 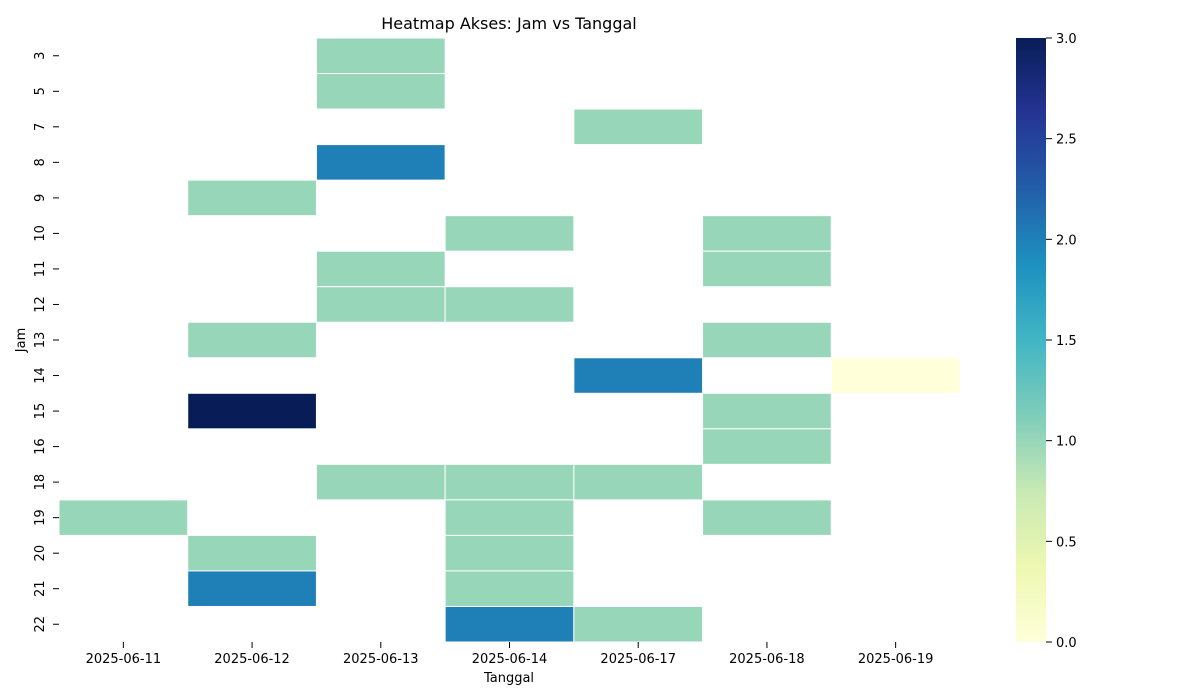 What do you see at coordinates (40, 269) in the screenshot?
I see `y-tick-label: 11` at bounding box center [40, 269].